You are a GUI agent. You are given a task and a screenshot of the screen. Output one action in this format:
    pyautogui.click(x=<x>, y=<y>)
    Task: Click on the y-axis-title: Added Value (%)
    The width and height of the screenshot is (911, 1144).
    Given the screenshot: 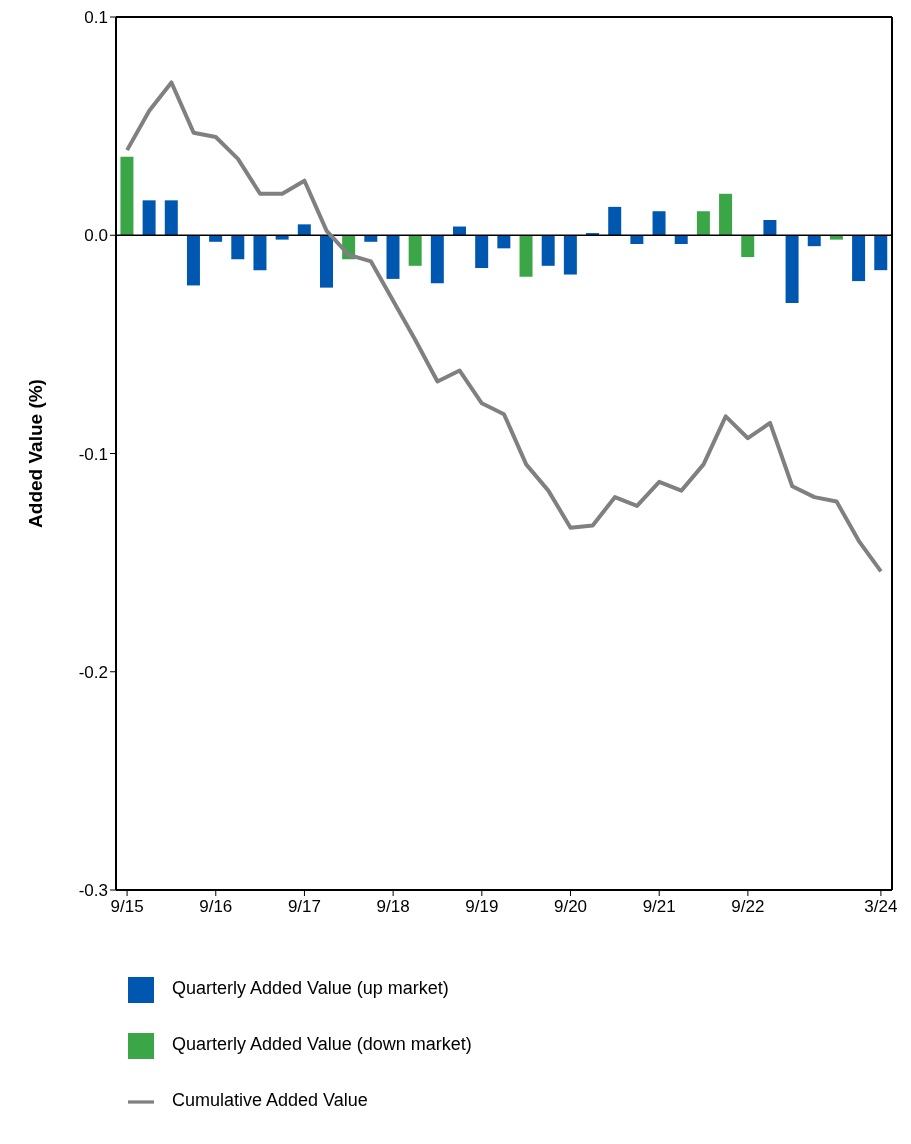 What is the action you would take?
    pyautogui.click(x=35, y=453)
    